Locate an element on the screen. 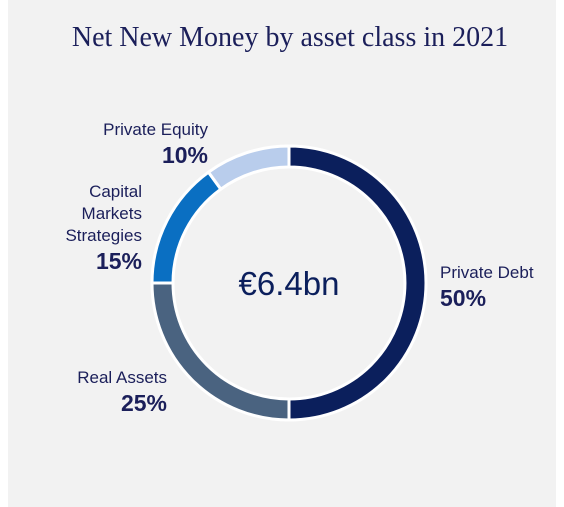 Image resolution: width=564 pixels, height=507 pixels. category-label: Private Debt 50% is located at coordinates (500, 287).